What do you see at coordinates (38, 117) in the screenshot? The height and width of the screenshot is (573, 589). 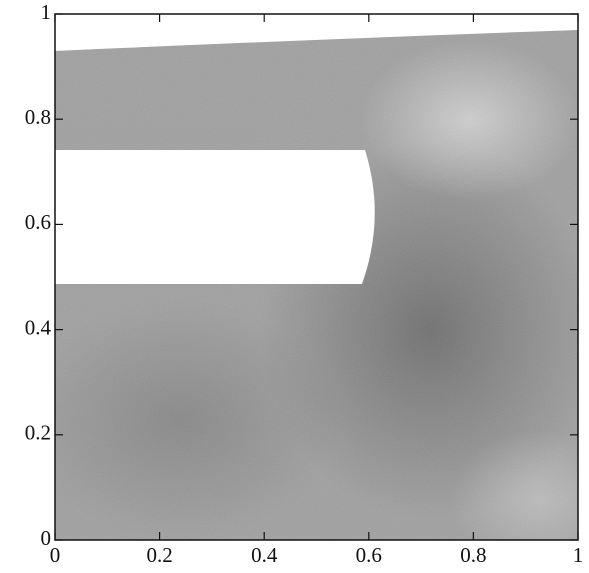 I see `y-tick-label: 0.8` at bounding box center [38, 117].